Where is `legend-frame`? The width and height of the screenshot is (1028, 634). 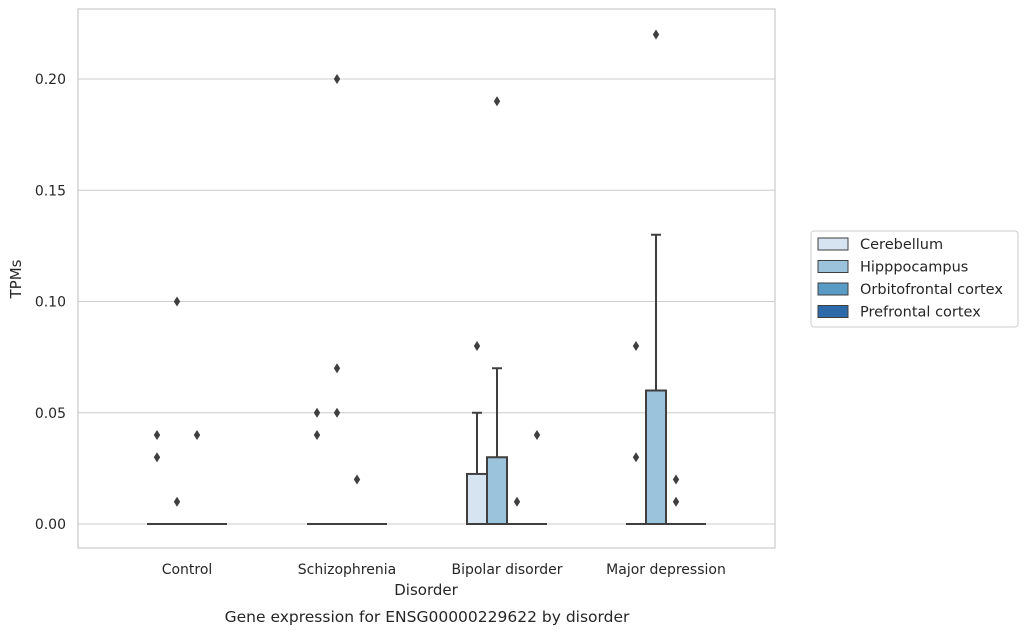
legend-frame is located at coordinates (914, 279).